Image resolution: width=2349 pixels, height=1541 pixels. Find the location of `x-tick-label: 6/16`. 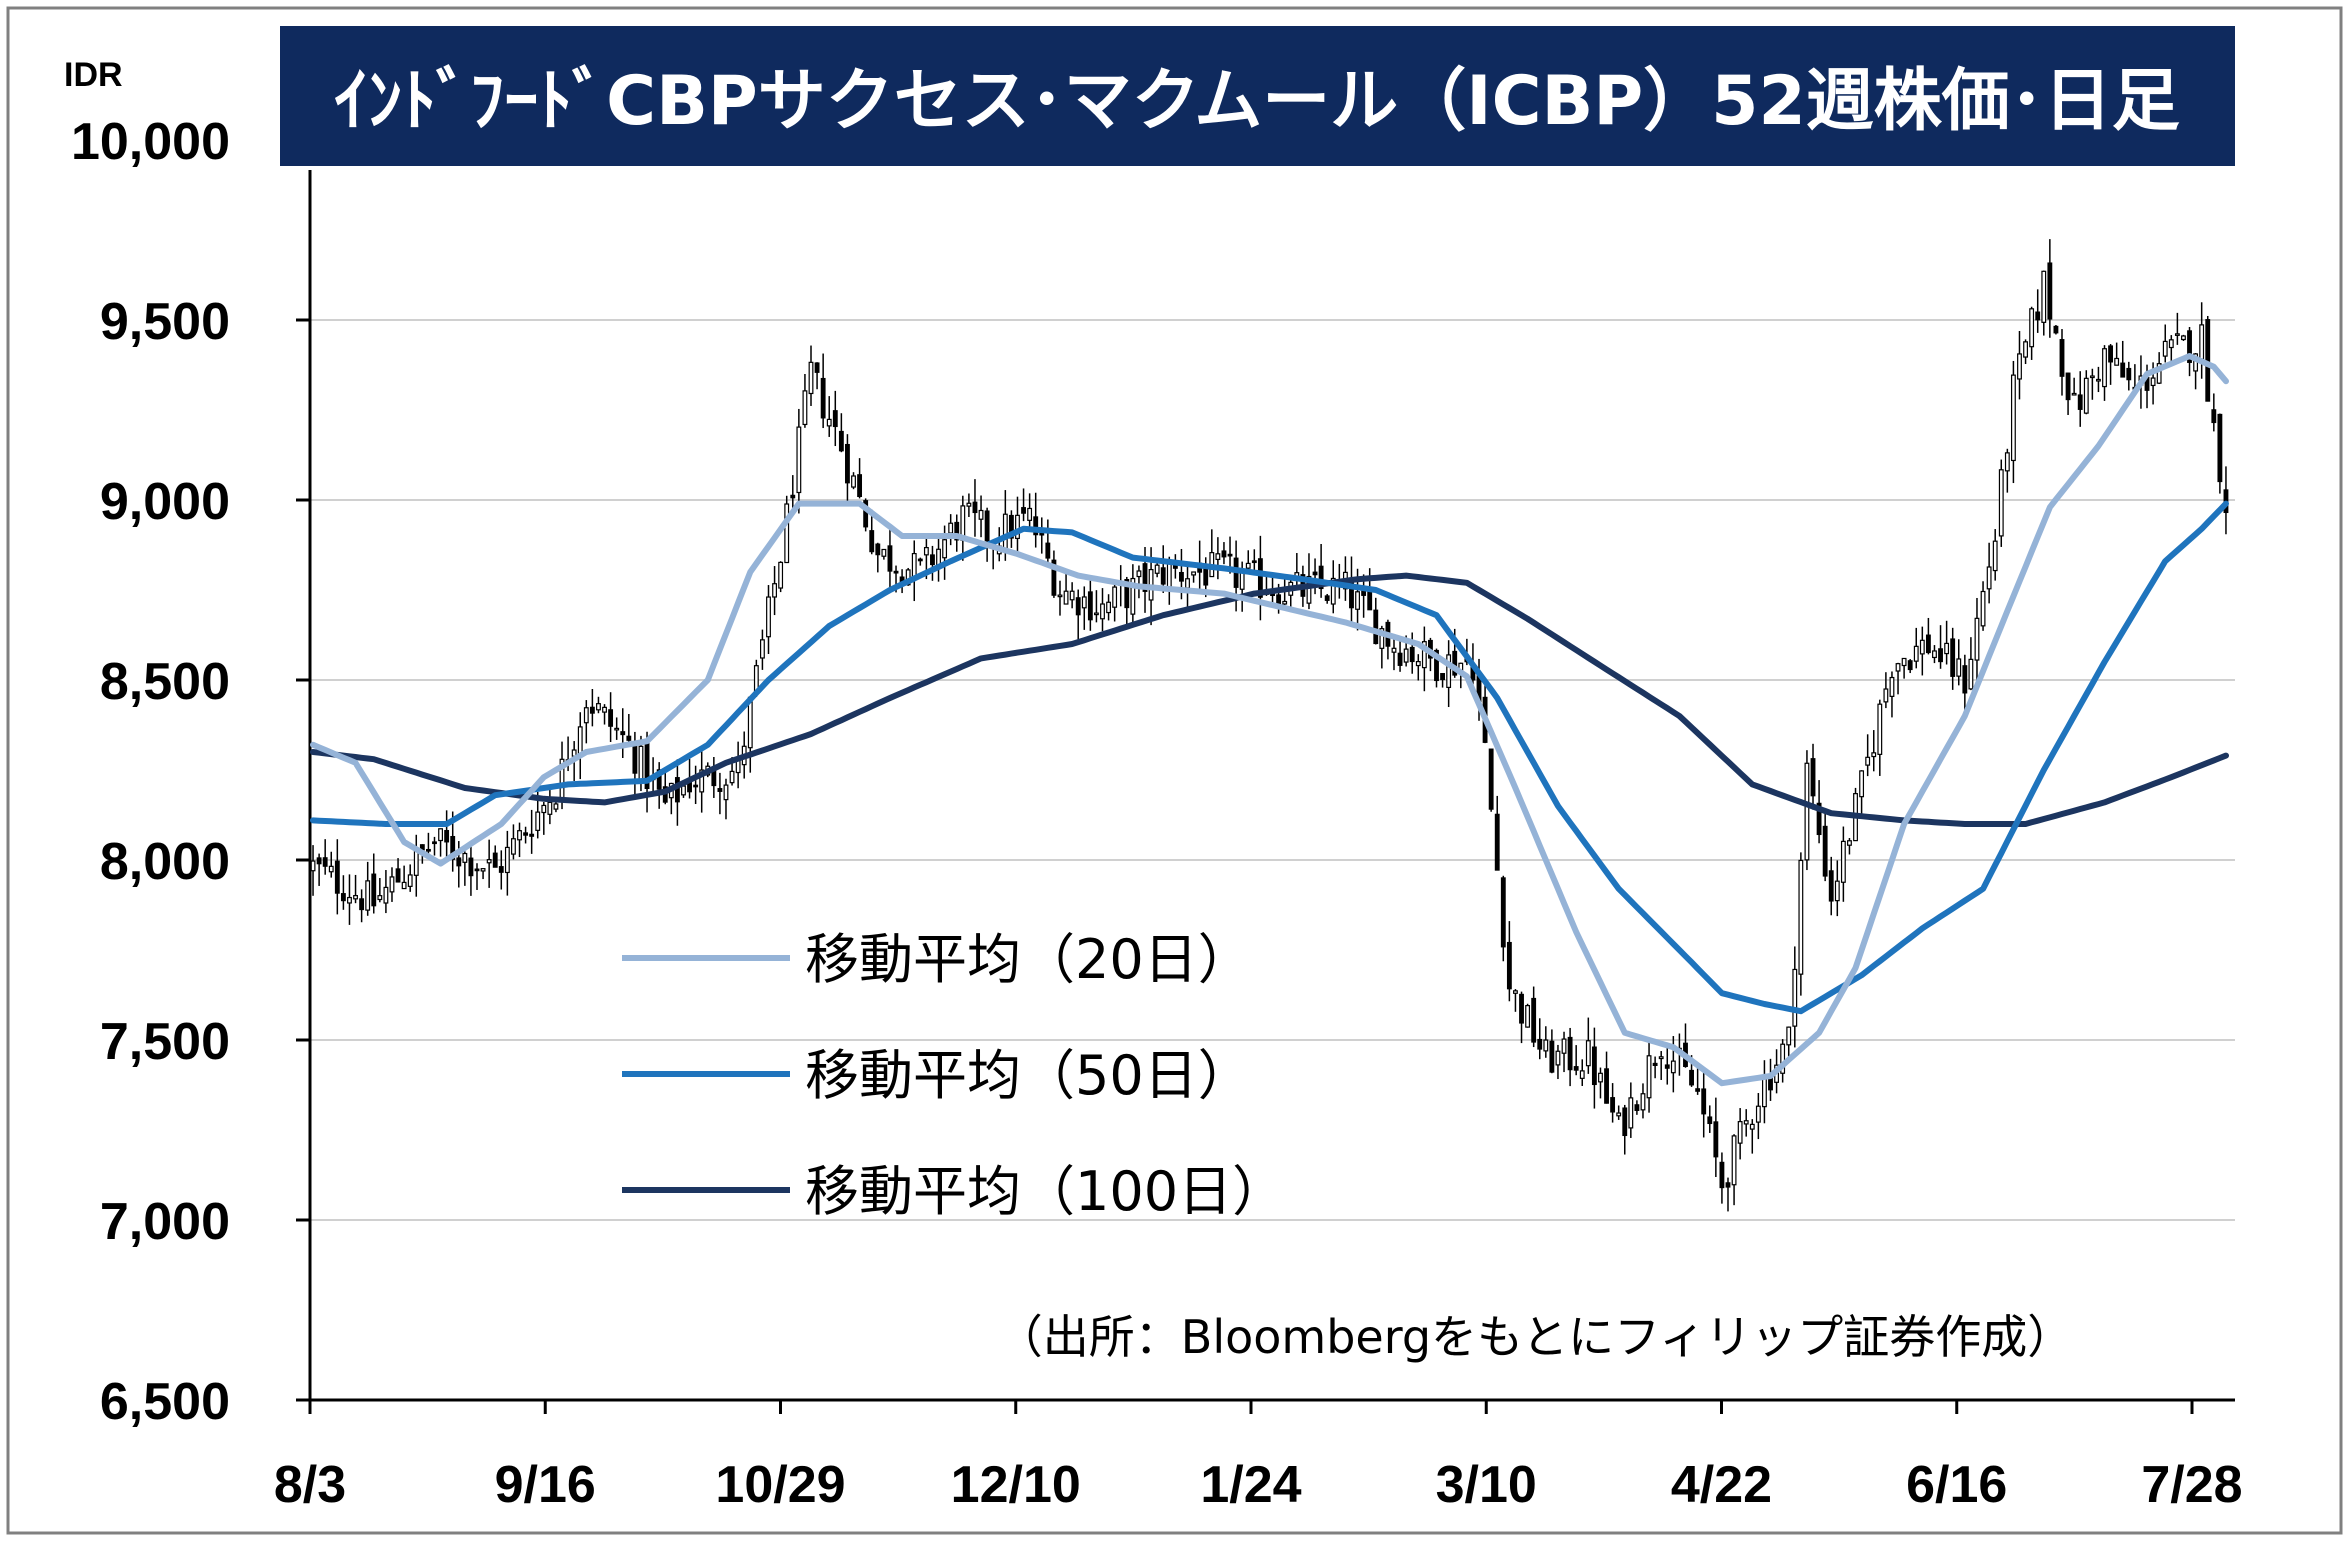

x-tick-label: 6/16 is located at coordinates (1956, 1485).